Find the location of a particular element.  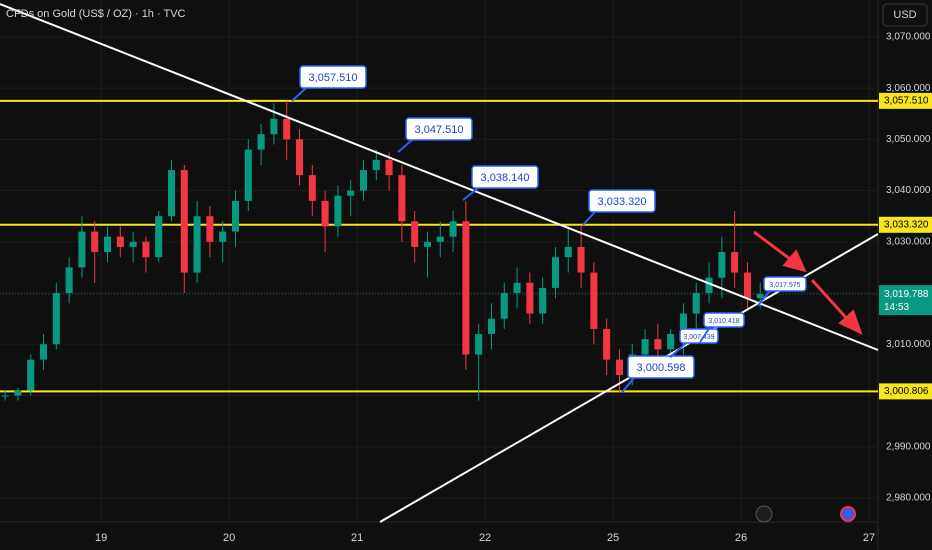

callout-label: 3,017.575 is located at coordinates (784, 285).